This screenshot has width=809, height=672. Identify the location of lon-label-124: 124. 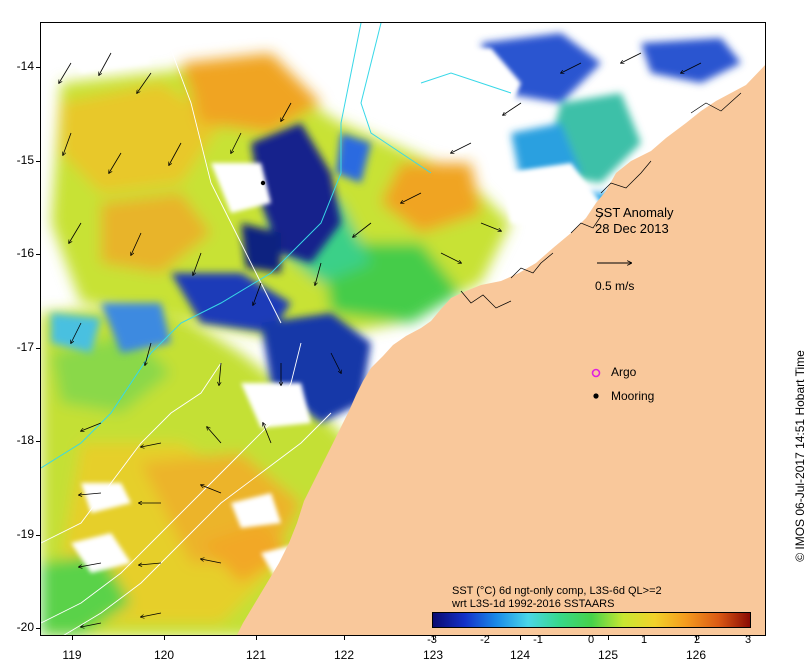
(520, 655).